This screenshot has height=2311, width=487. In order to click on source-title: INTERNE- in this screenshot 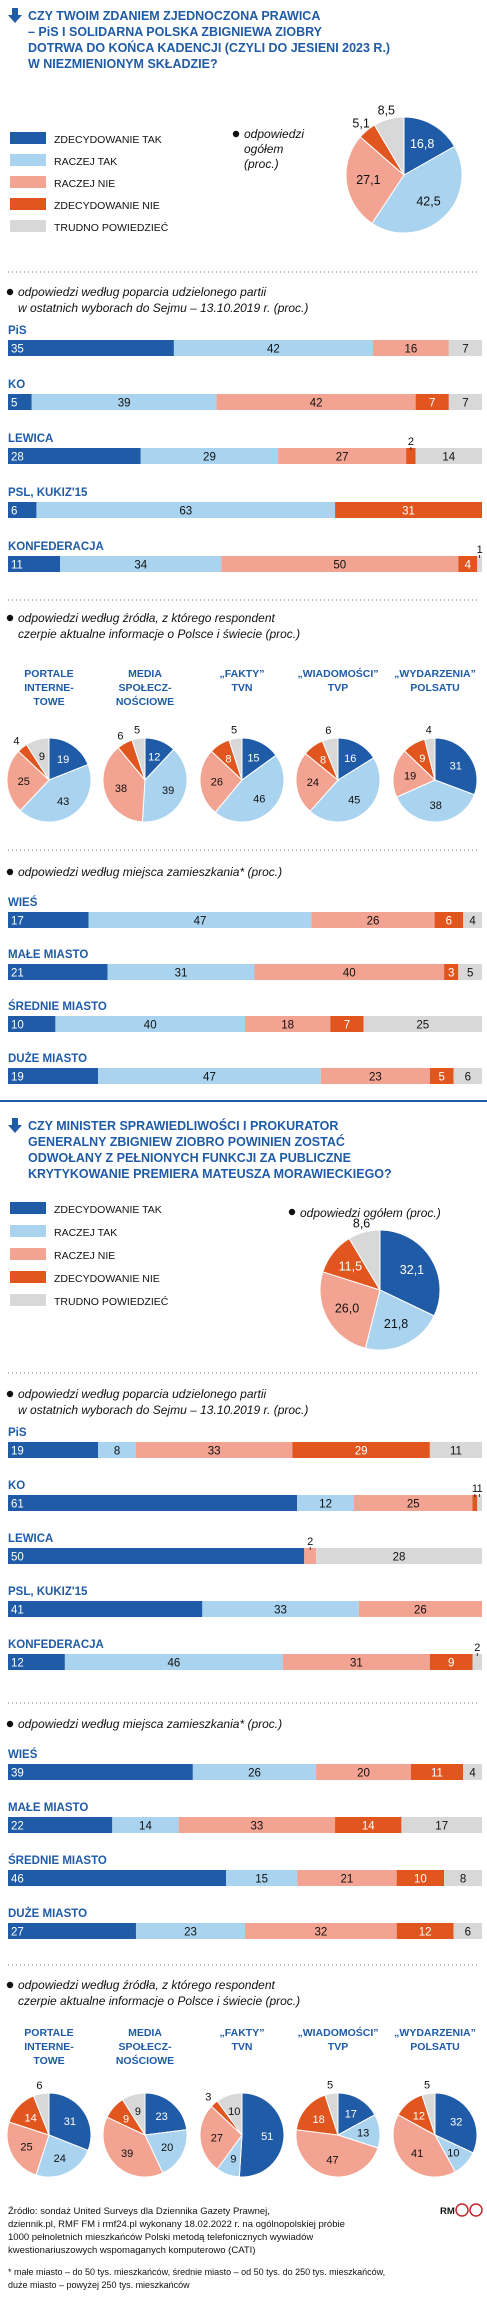, I will do `click(49, 2047)`.